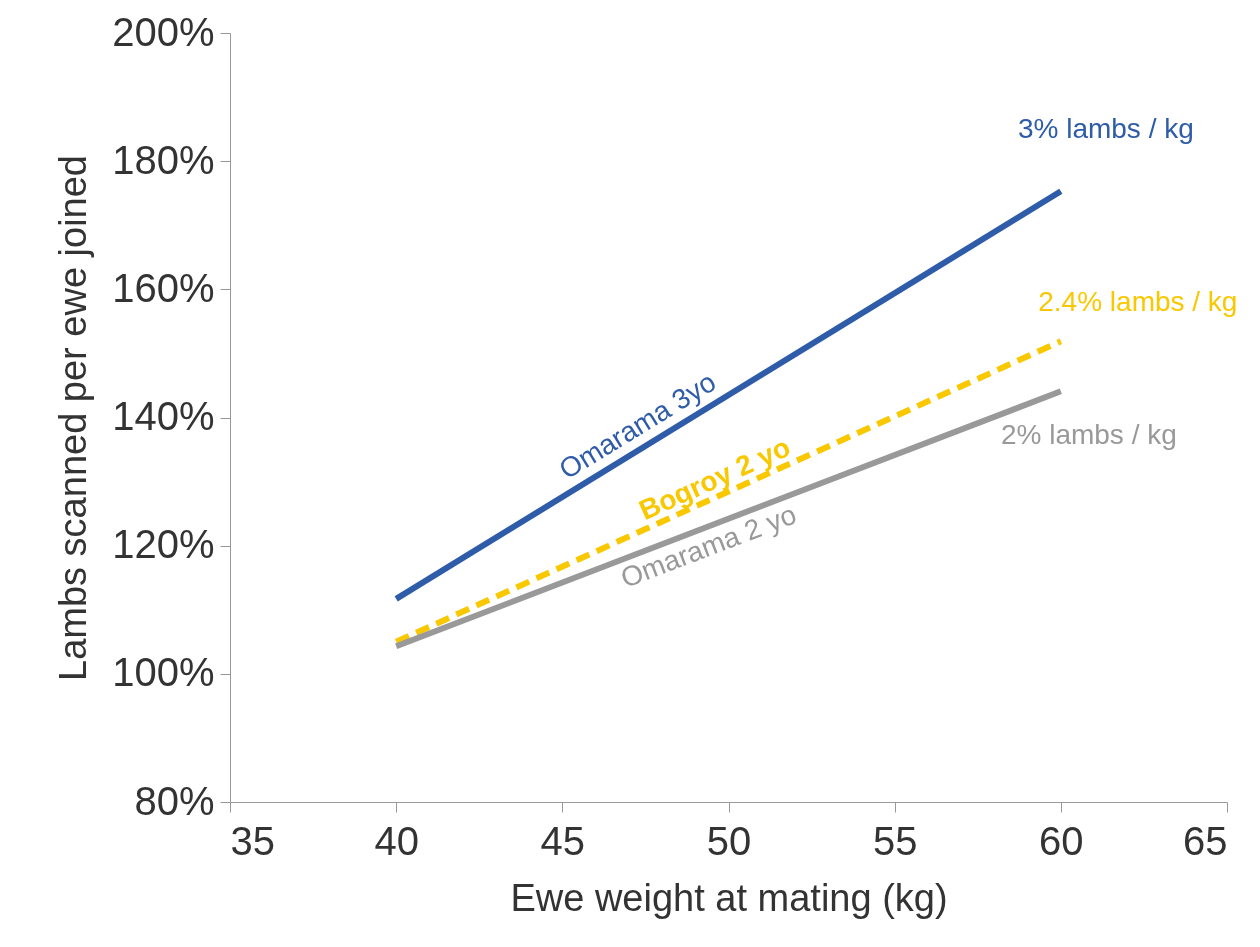 The height and width of the screenshot is (947, 1260). What do you see at coordinates (1138, 302) in the screenshot?
I see `annotation: 2.4% lambs / kg` at bounding box center [1138, 302].